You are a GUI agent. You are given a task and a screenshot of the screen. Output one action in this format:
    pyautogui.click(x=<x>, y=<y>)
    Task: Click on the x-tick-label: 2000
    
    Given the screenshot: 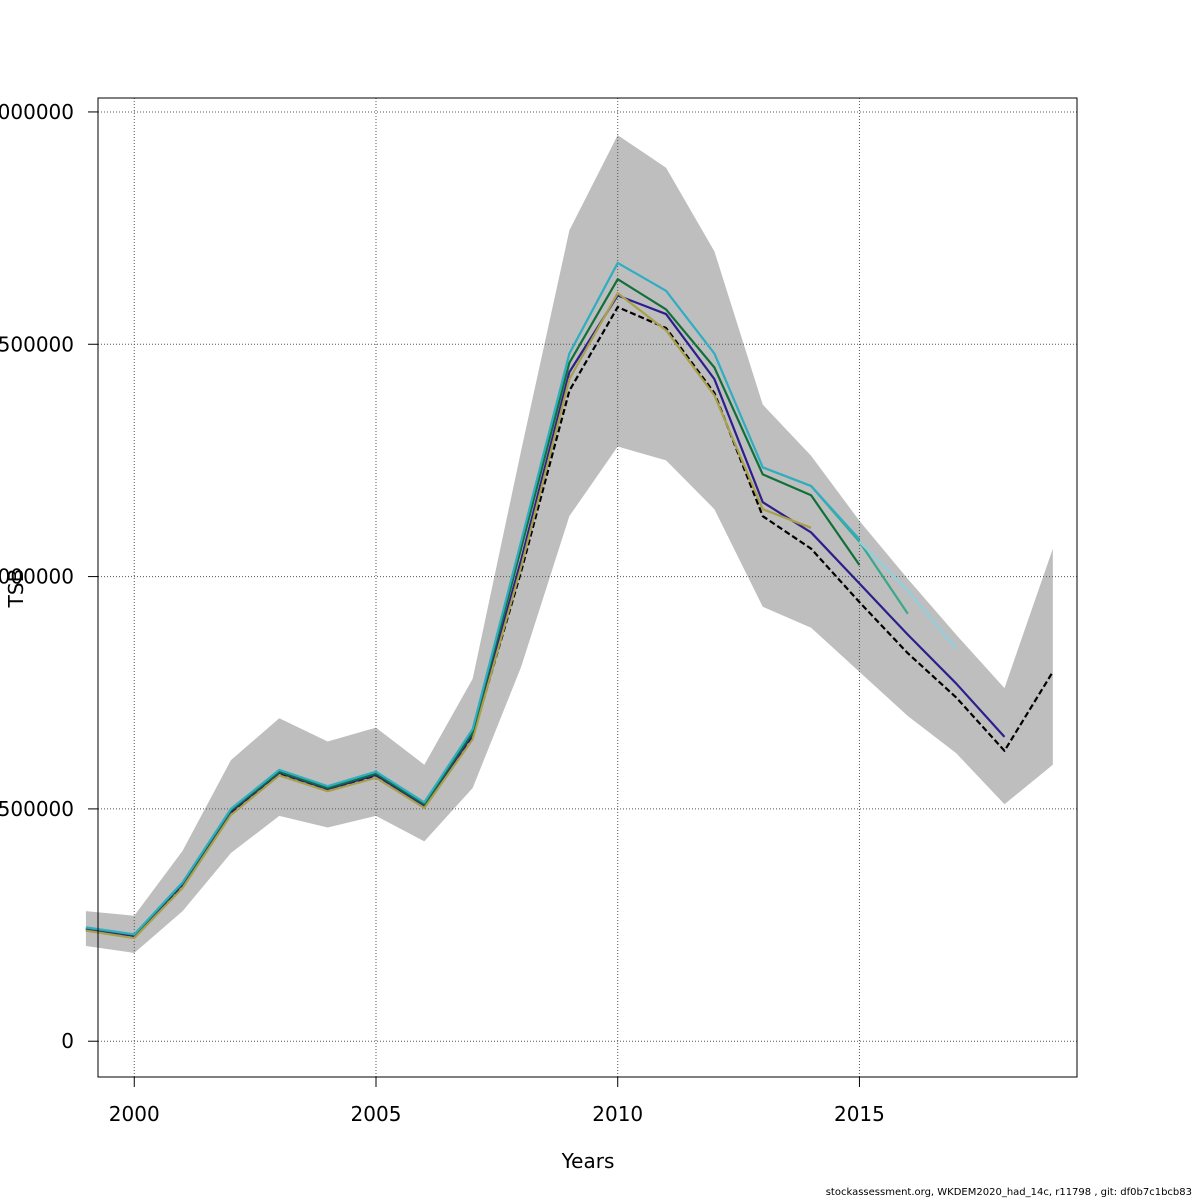 What is the action you would take?
    pyautogui.click(x=134, y=1114)
    